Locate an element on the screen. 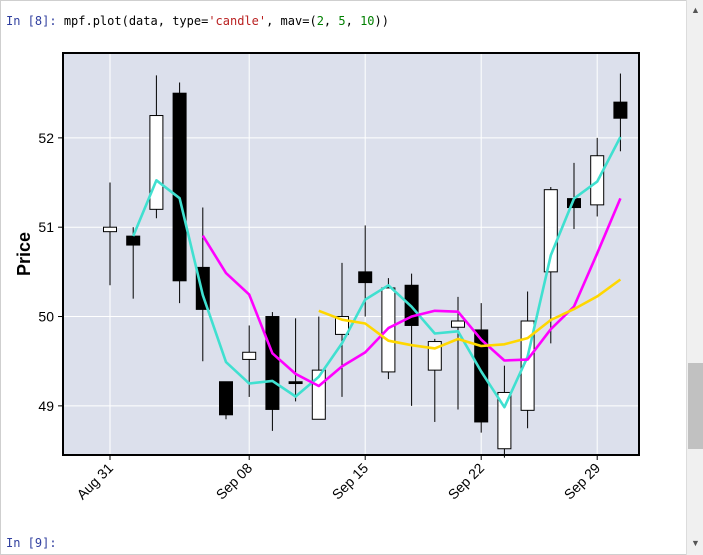 Image resolution: width=703 pixels, height=555 pixels. x-tick-label: Sep 08 is located at coordinates (234, 481).